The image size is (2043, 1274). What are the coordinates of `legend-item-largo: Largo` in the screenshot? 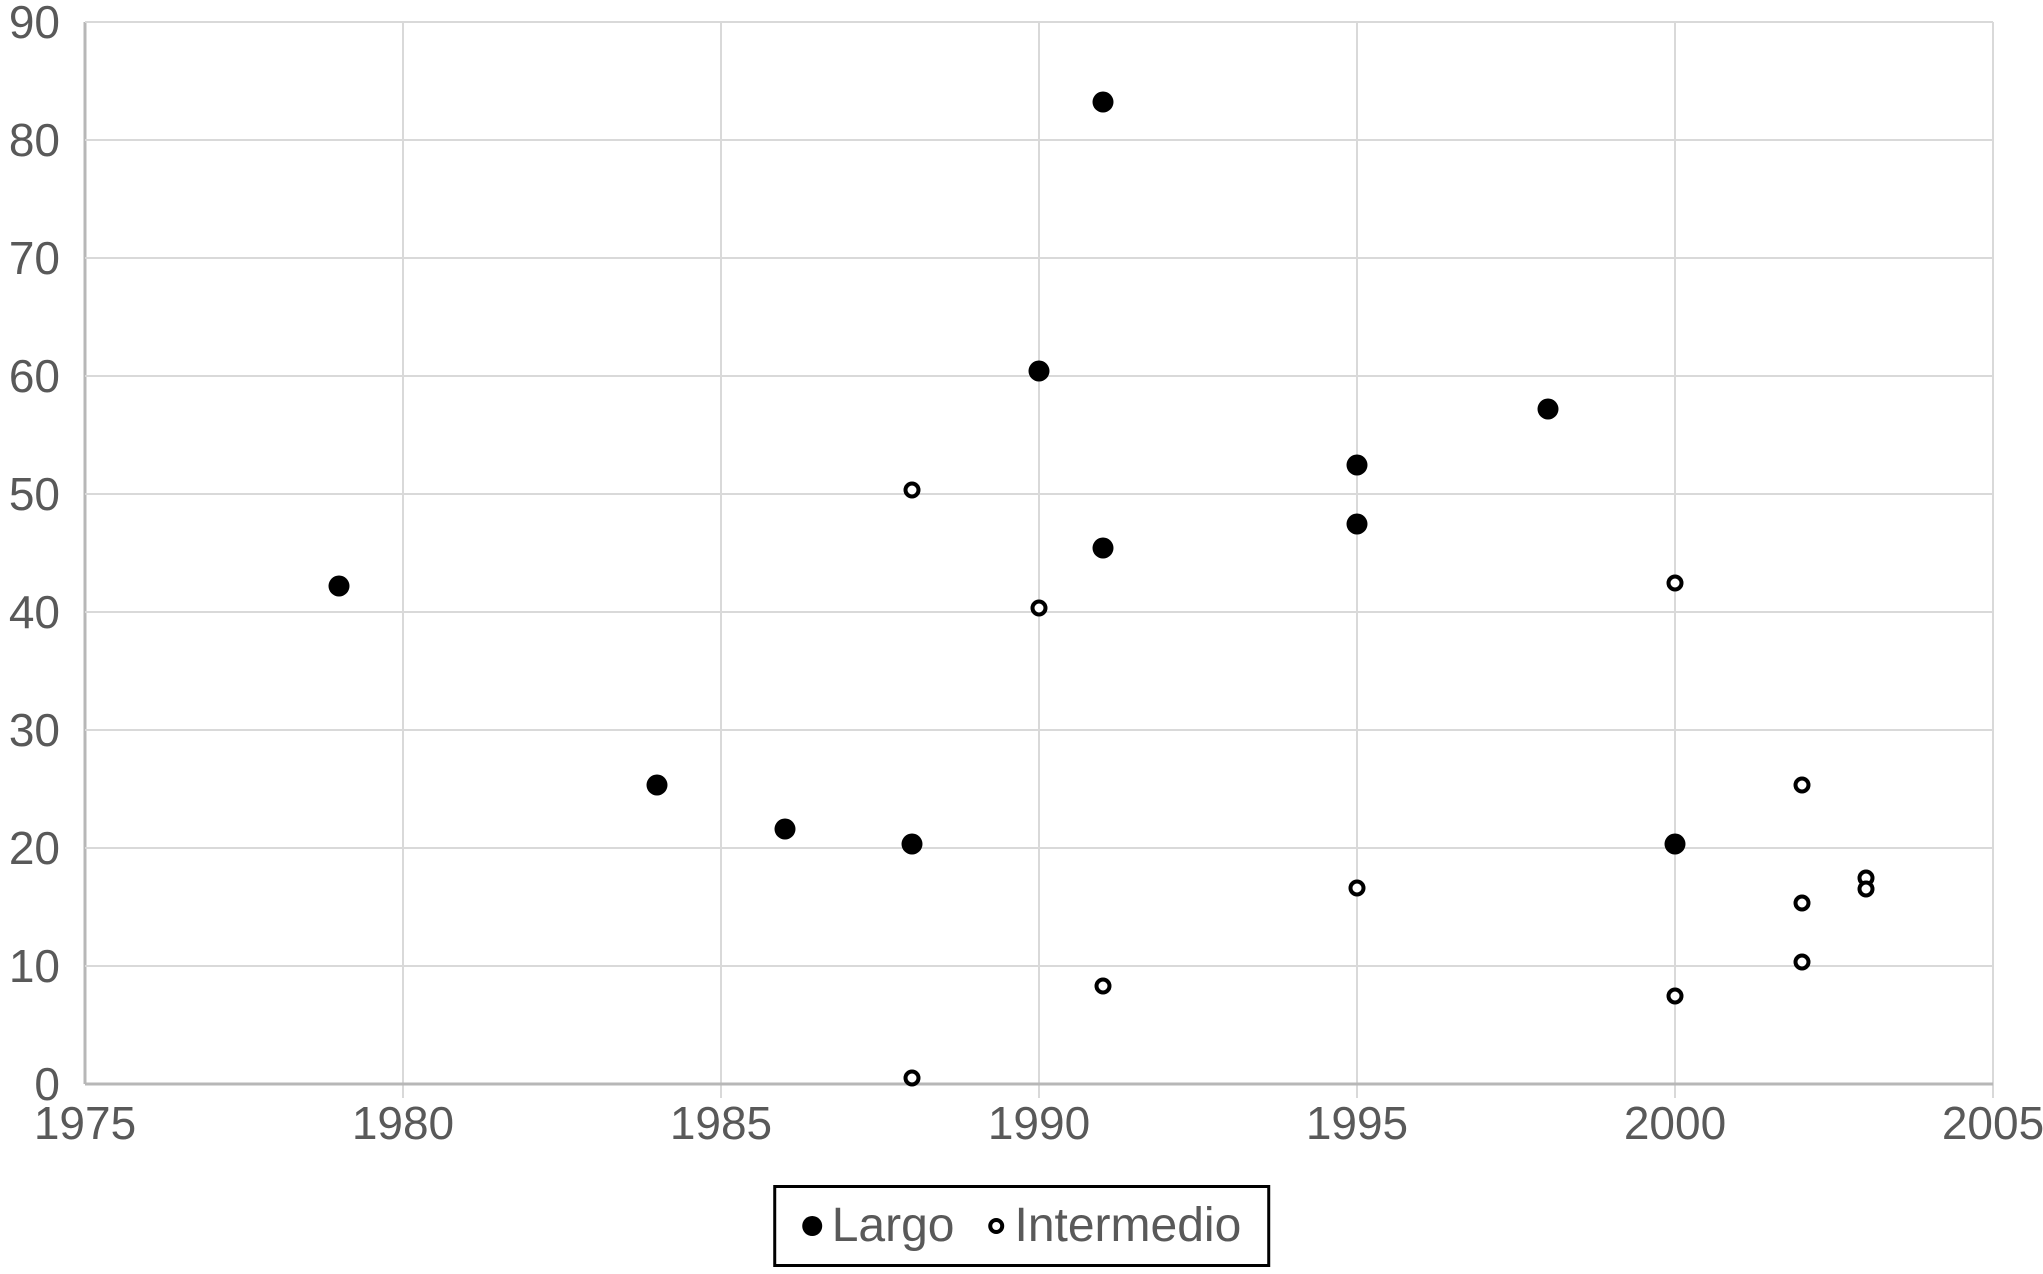 It's located at (878, 1225).